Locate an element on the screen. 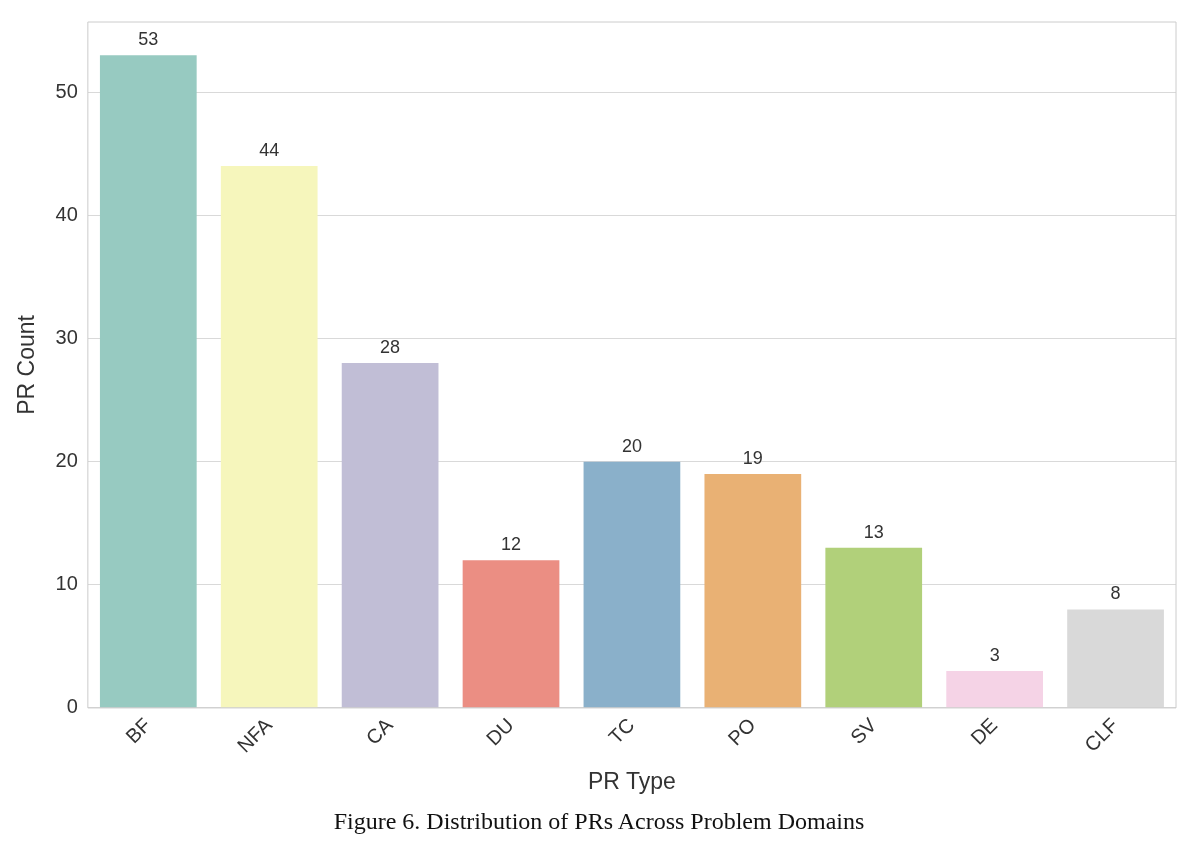 The width and height of the screenshot is (1198, 853). x-tick-label: DU is located at coordinates (499, 731).